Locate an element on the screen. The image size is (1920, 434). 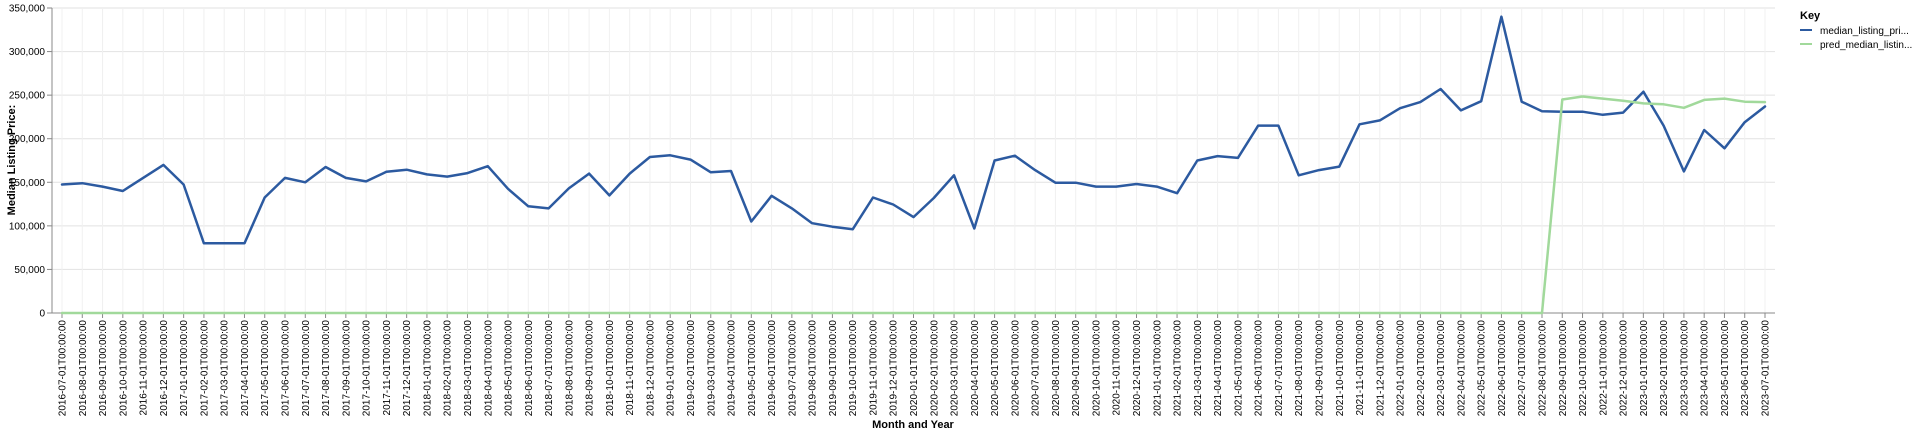
x-tick-label: 2023-04-01T00:00:00 is located at coordinates (1705, 368).